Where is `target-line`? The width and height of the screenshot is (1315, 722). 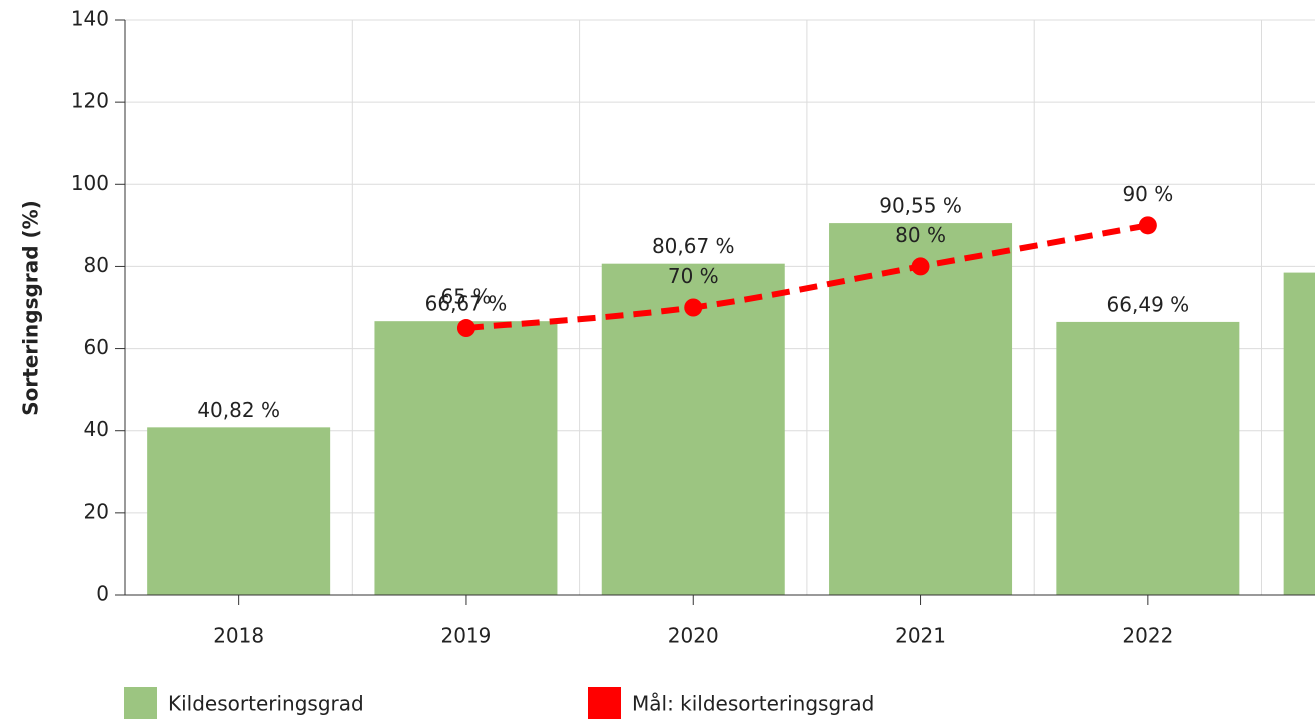 target-line is located at coordinates (807, 277).